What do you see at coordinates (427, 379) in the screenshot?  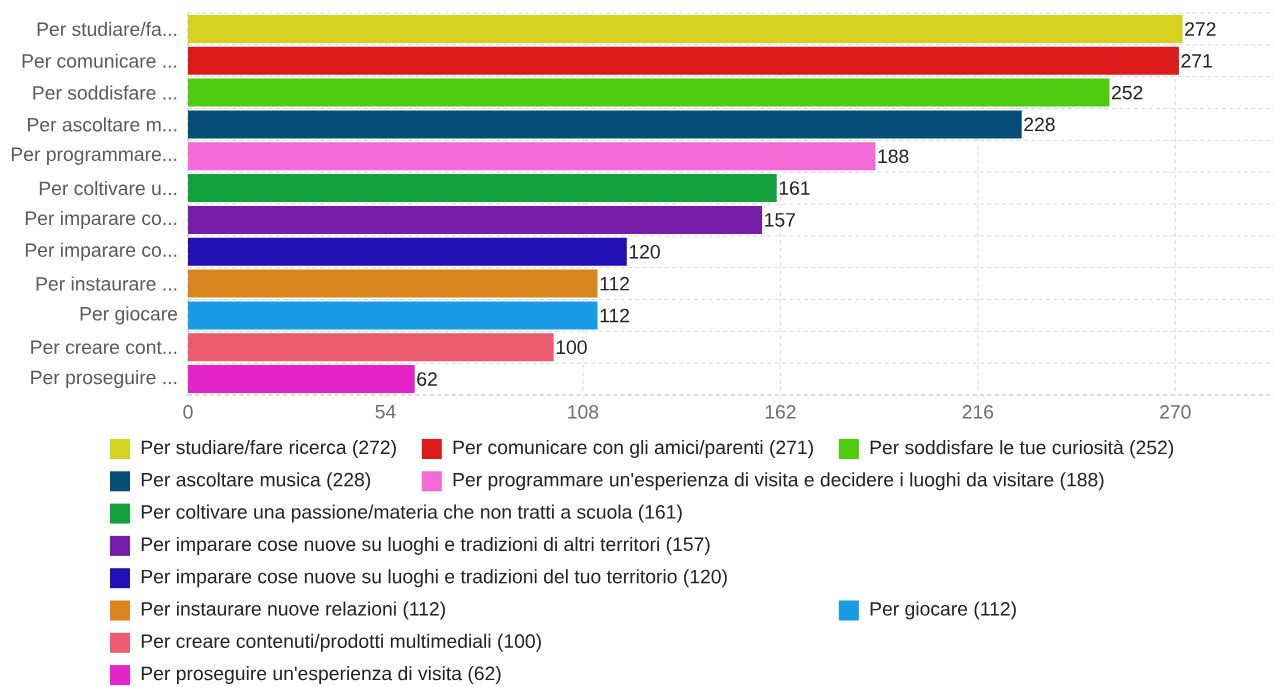 I see `data-label: 62` at bounding box center [427, 379].